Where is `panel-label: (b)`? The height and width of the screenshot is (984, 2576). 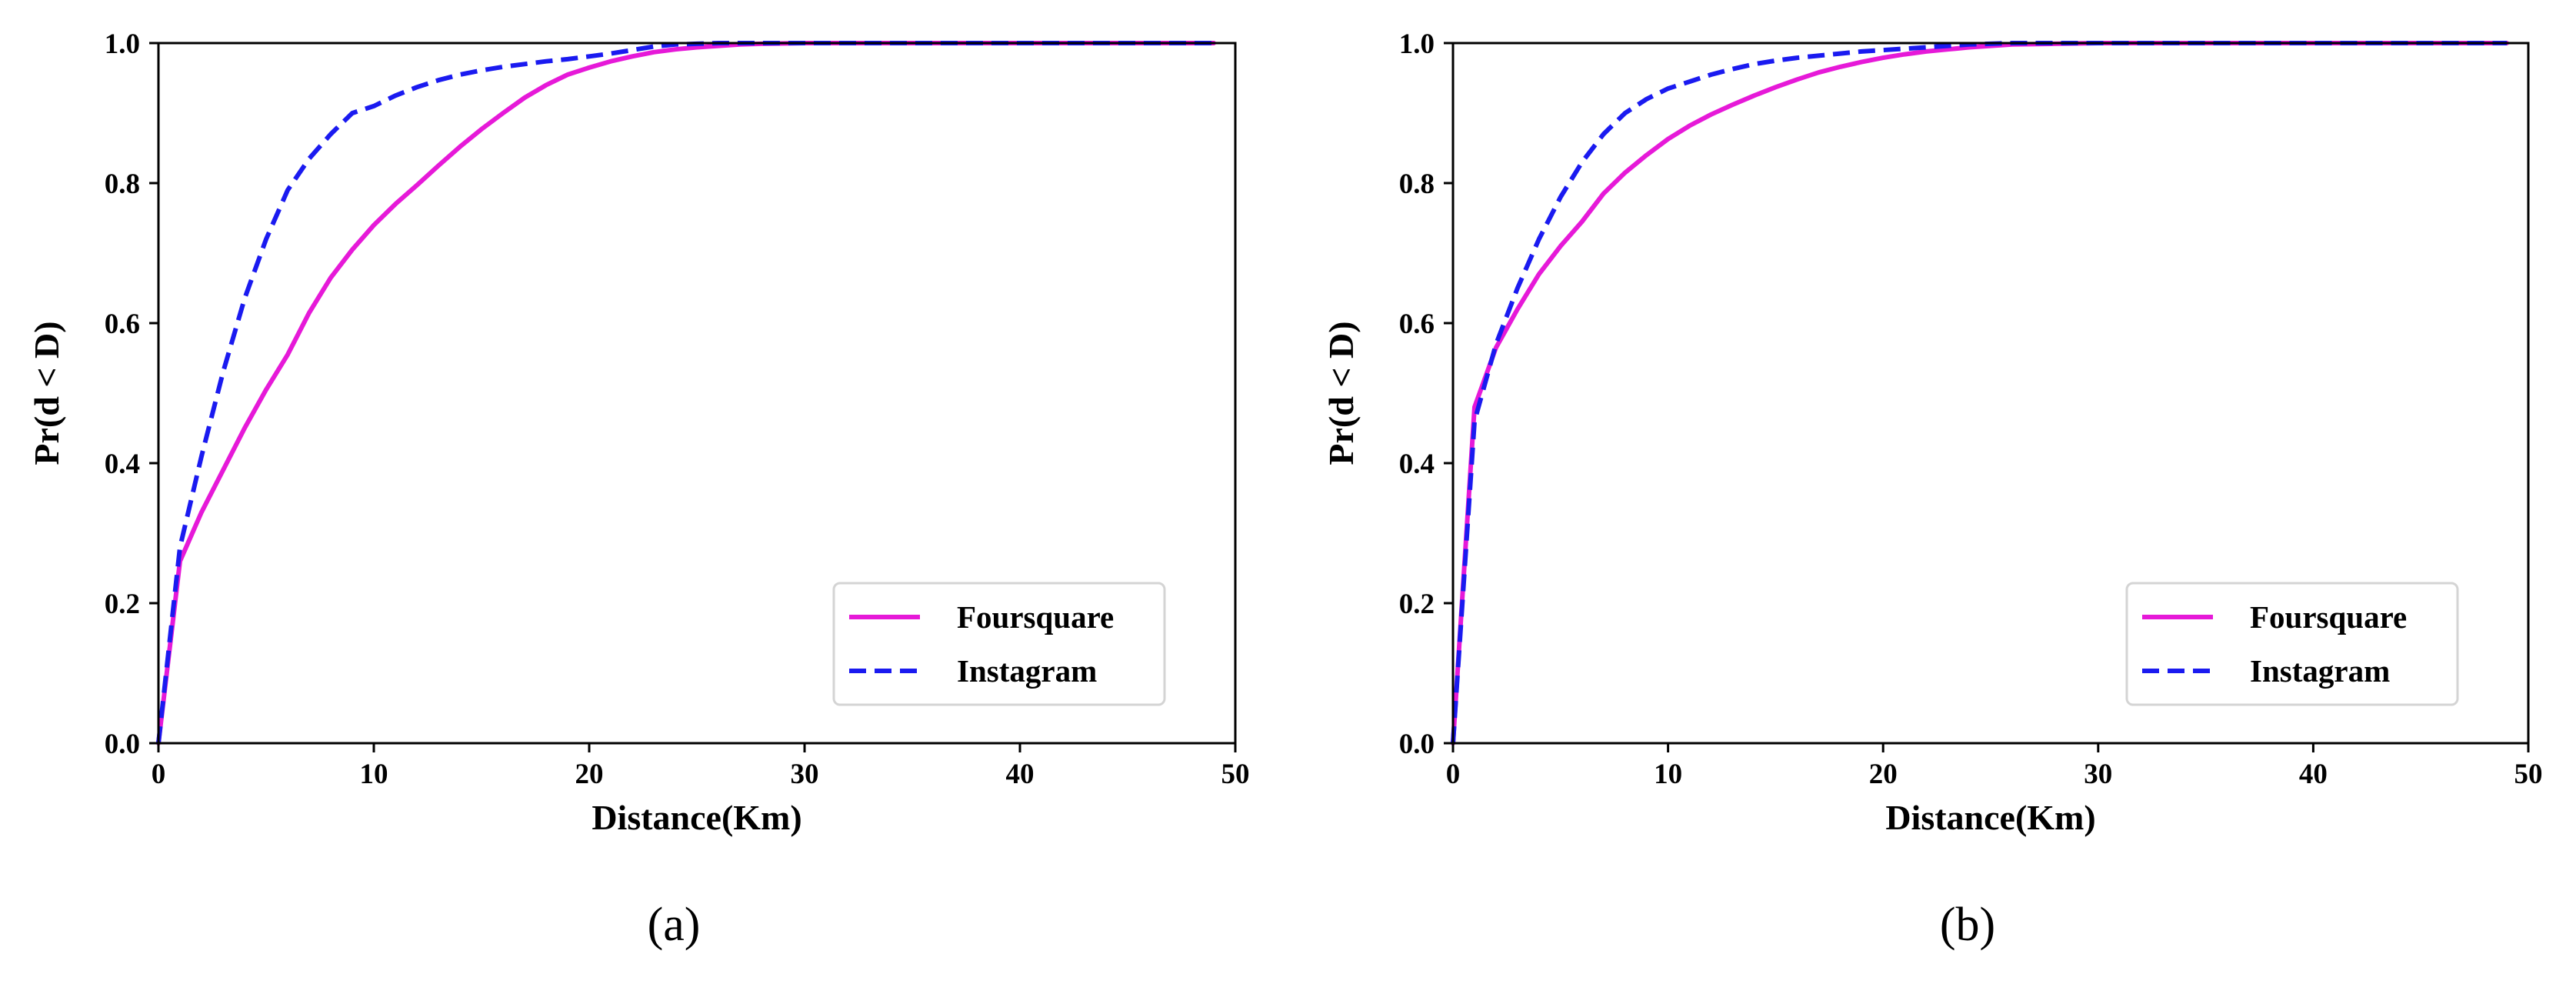
panel-label: (b) is located at coordinates (1967, 925).